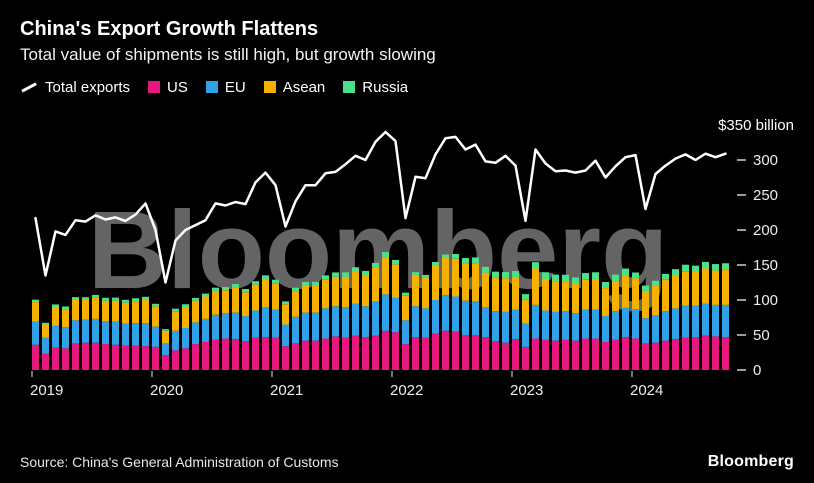 The width and height of the screenshot is (814, 483). Describe the element at coordinates (765, 195) in the screenshot. I see `svg-text: 250` at that location.